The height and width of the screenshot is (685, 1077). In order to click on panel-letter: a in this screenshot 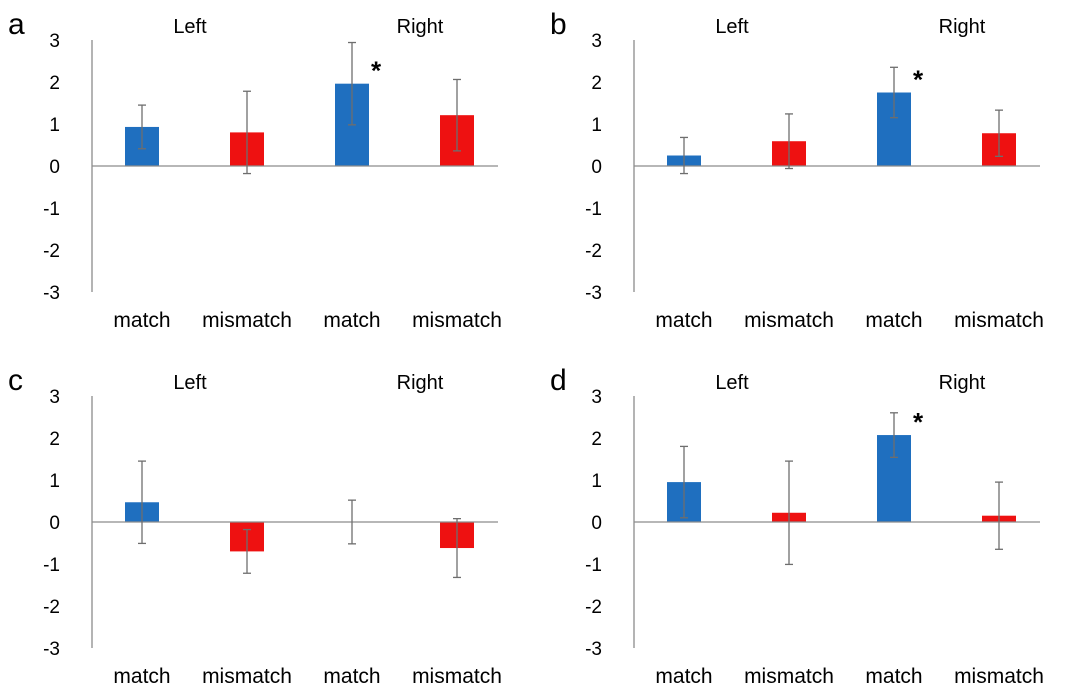, I will do `click(16, 24)`.